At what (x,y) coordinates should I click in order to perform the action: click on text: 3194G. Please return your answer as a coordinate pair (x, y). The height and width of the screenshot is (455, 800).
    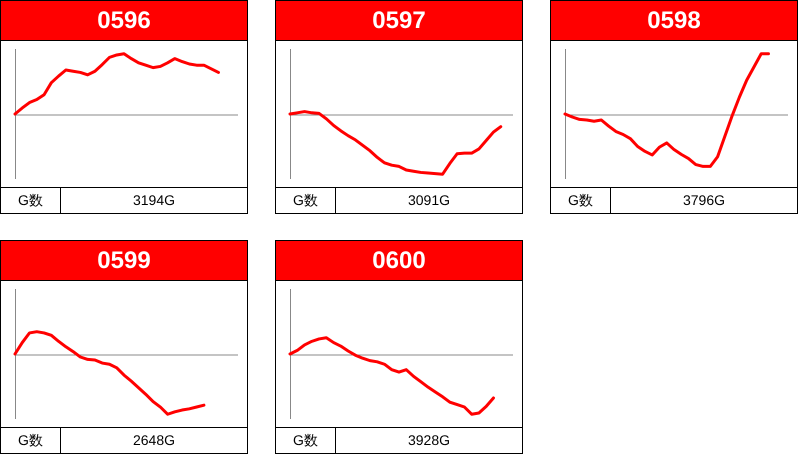
    Looking at the image, I should click on (154, 200).